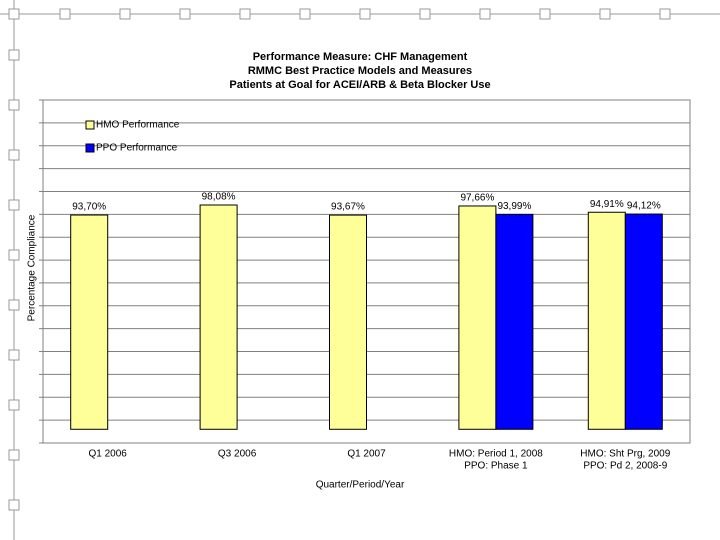 The image size is (720, 540). What do you see at coordinates (348, 207) in the screenshot?
I see `value-label: 93,67%` at bounding box center [348, 207].